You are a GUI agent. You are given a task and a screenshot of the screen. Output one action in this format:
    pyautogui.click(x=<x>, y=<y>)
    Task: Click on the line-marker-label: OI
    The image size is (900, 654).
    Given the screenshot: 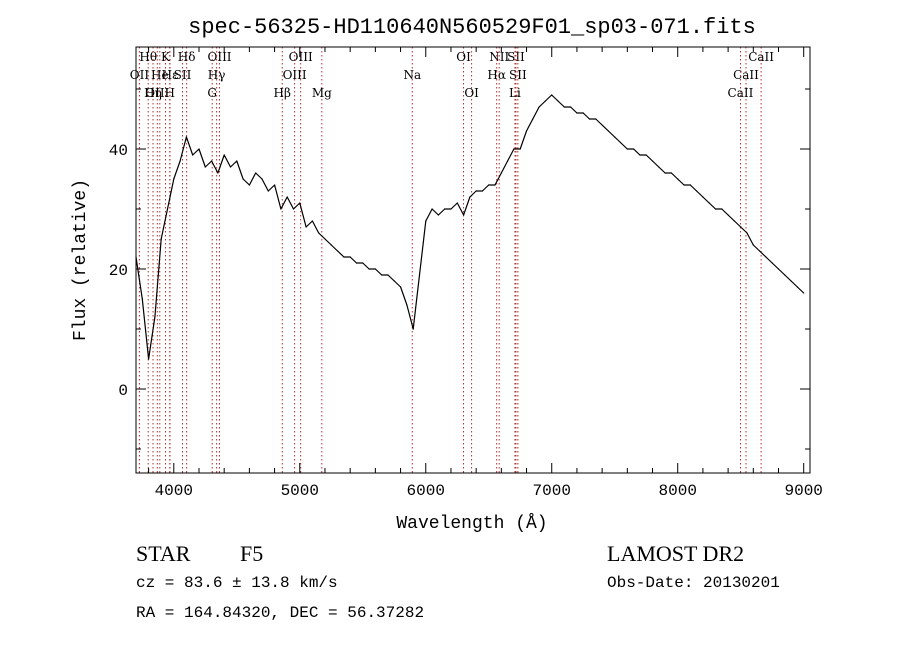 What is the action you would take?
    pyautogui.click(x=471, y=93)
    